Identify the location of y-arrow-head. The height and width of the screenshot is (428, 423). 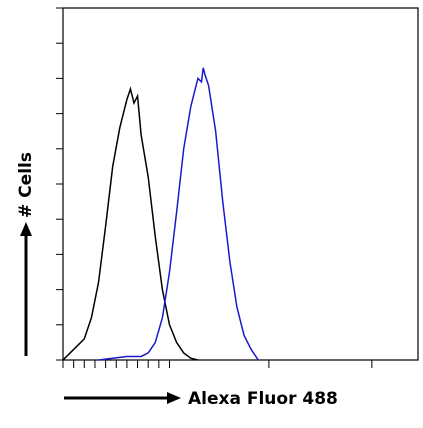
(26, 229).